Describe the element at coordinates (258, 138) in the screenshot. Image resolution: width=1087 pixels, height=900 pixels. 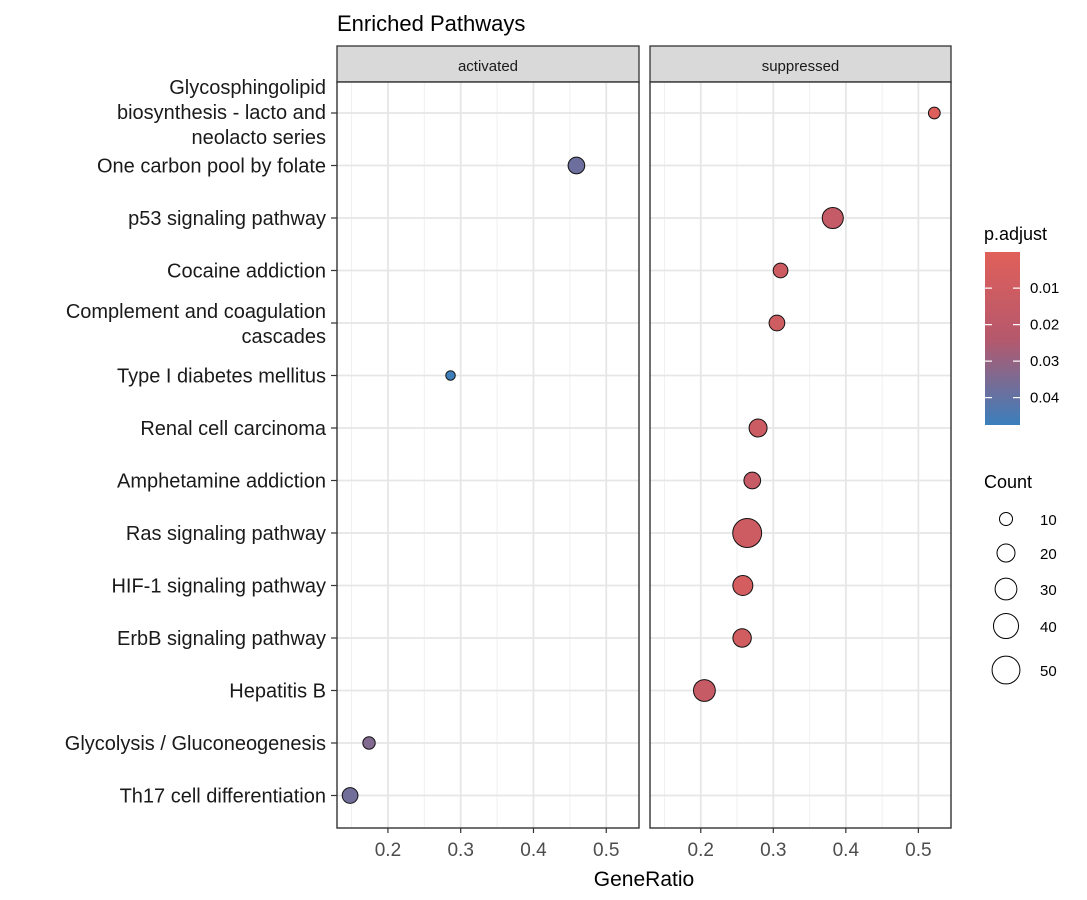
I see `y-label-0: neolacto series` at that location.